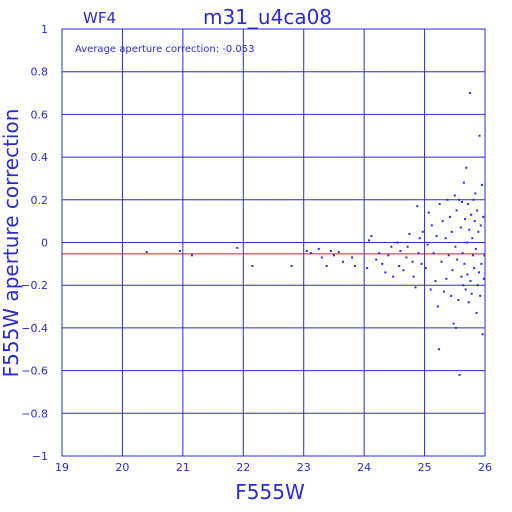 This screenshot has height=512, width=512. What do you see at coordinates (40, 157) in the screenshot?
I see `y-tick-label: 0.4` at bounding box center [40, 157].